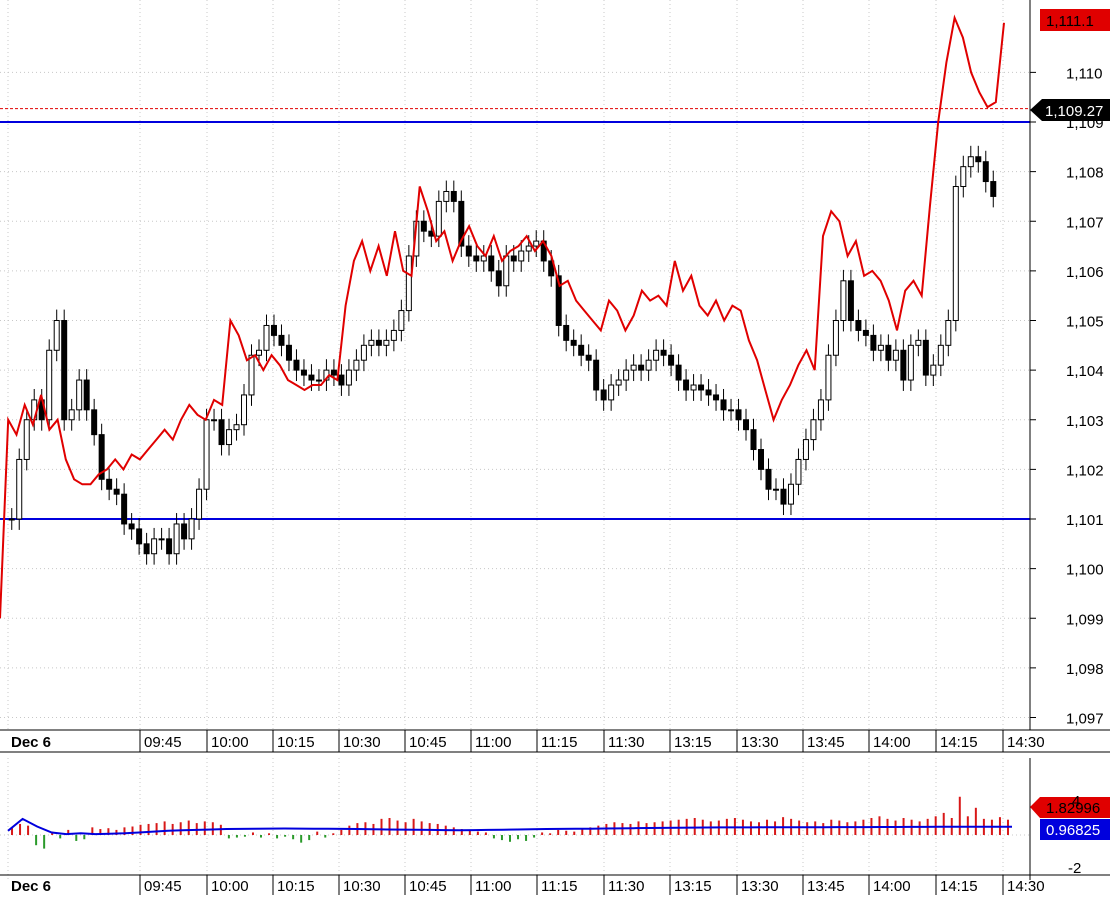 The width and height of the screenshot is (1110, 900). I want to click on blue-last-badge, so click(1075, 829).